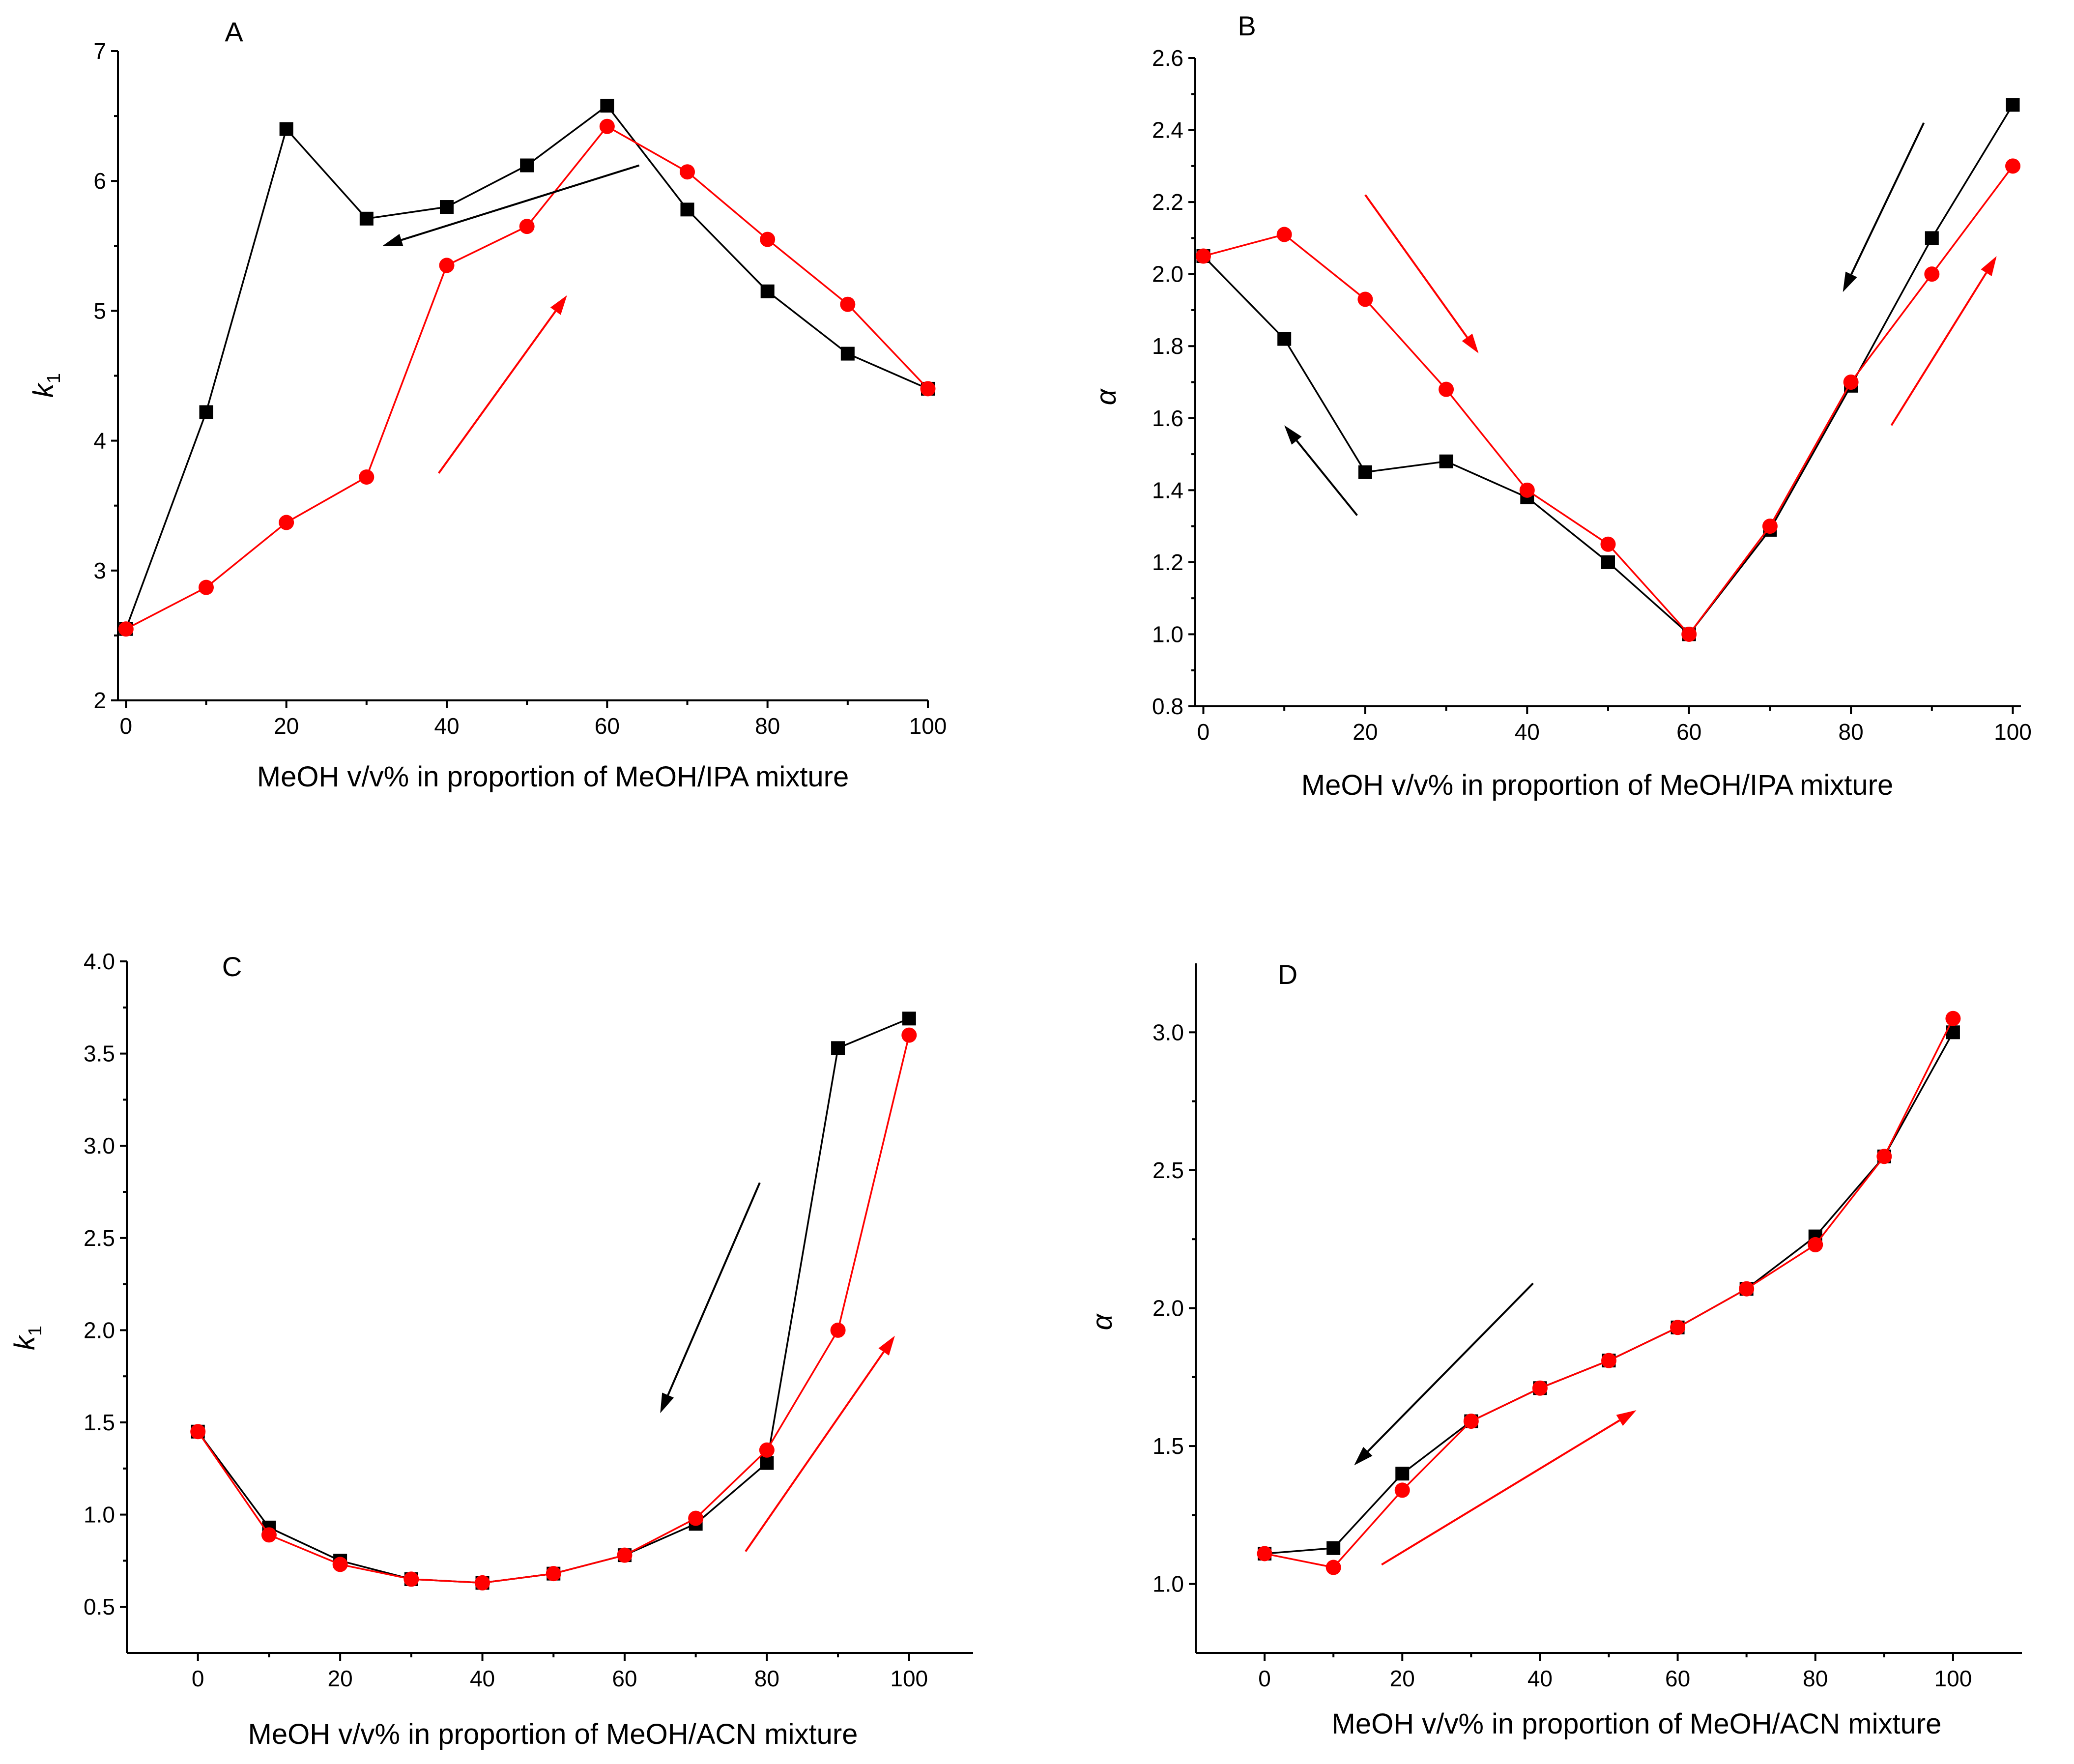 The height and width of the screenshot is (1764, 2074). What do you see at coordinates (1327, 478) in the screenshot?
I see `trend-arrow-b-2-shaft` at bounding box center [1327, 478].